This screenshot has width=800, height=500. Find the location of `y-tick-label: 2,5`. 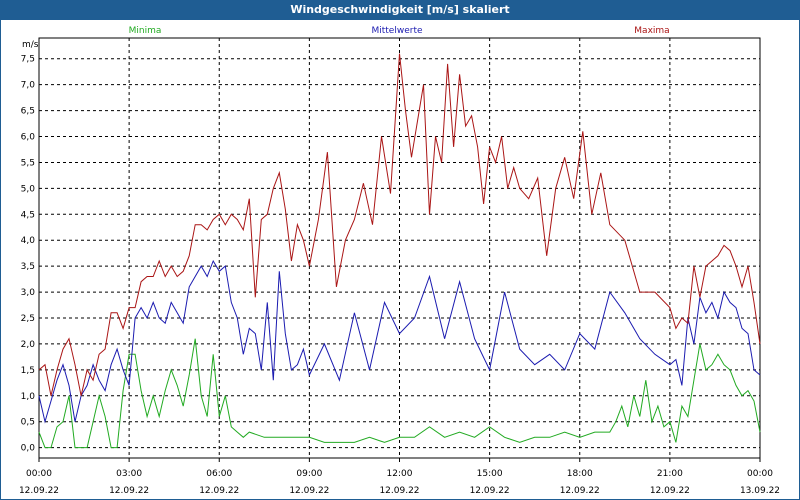

y-tick-label: 2,5 is located at coordinates (28, 319).